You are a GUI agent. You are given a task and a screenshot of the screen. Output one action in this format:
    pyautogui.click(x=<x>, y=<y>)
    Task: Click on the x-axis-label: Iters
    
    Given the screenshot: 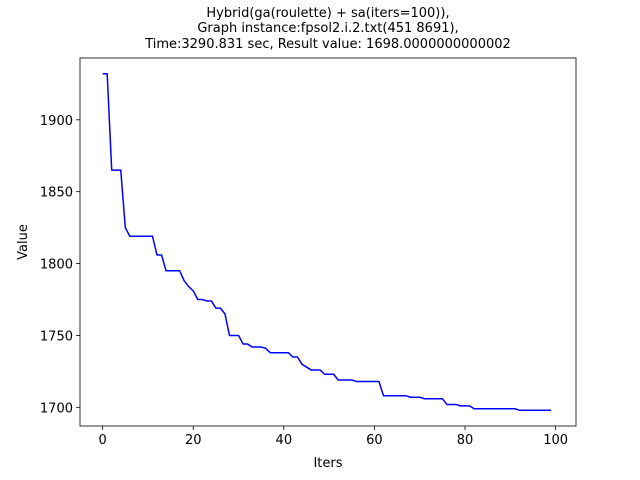 What is the action you would take?
    pyautogui.click(x=327, y=463)
    